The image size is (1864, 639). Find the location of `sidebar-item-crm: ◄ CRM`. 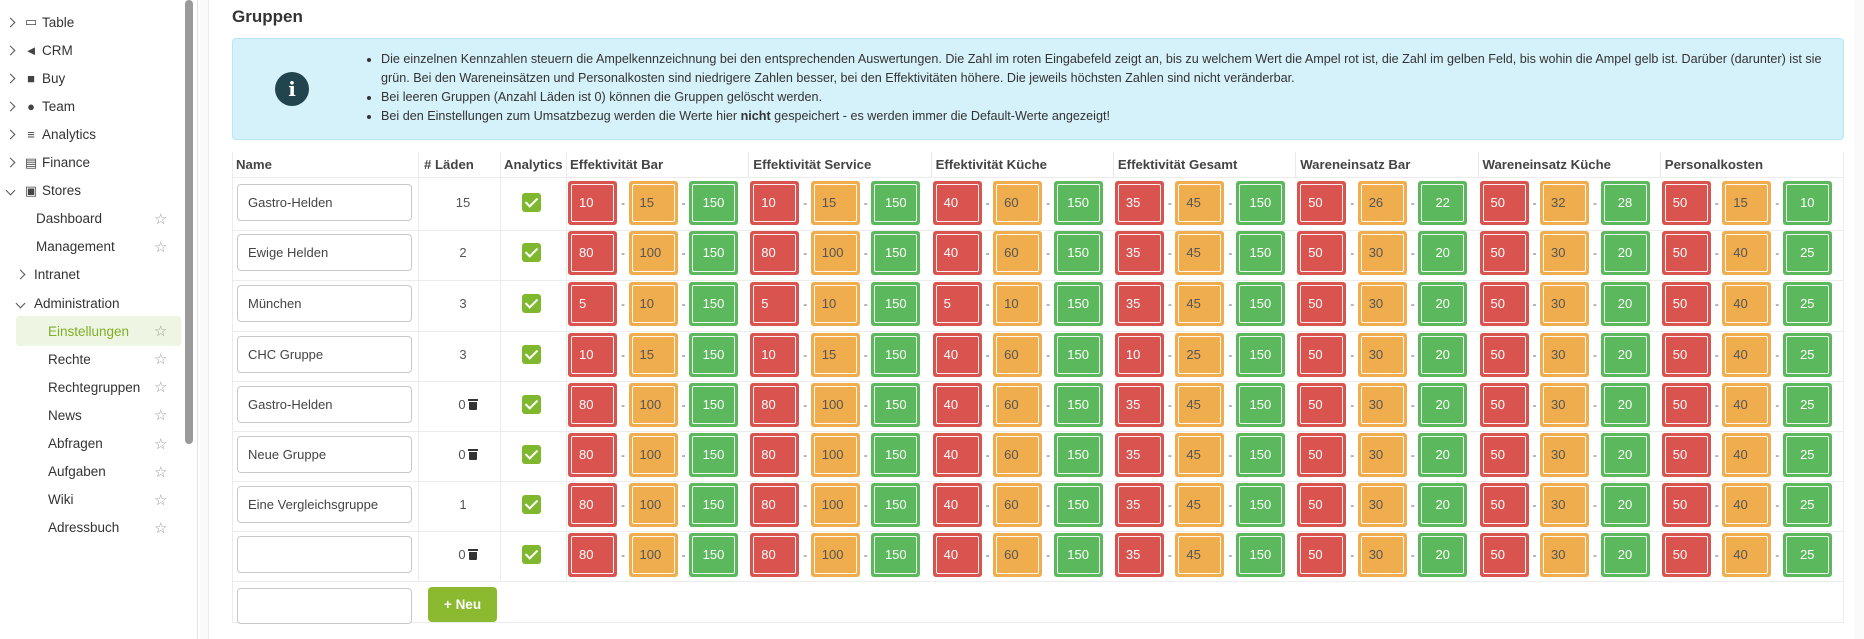

sidebar-item-crm: ◄ CRM is located at coordinates (86, 50).